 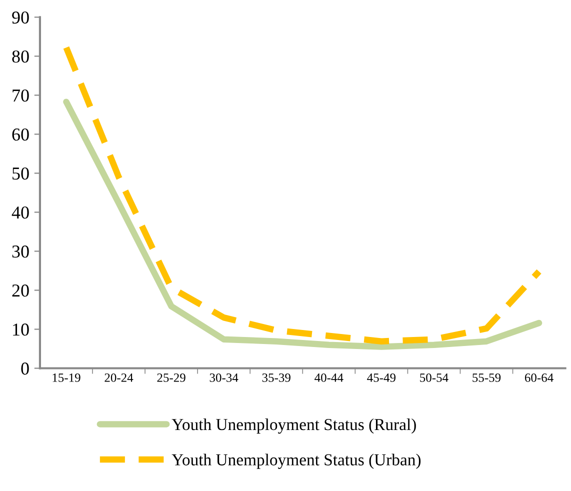 I want to click on y-tick-label: 10, so click(x=21, y=330).